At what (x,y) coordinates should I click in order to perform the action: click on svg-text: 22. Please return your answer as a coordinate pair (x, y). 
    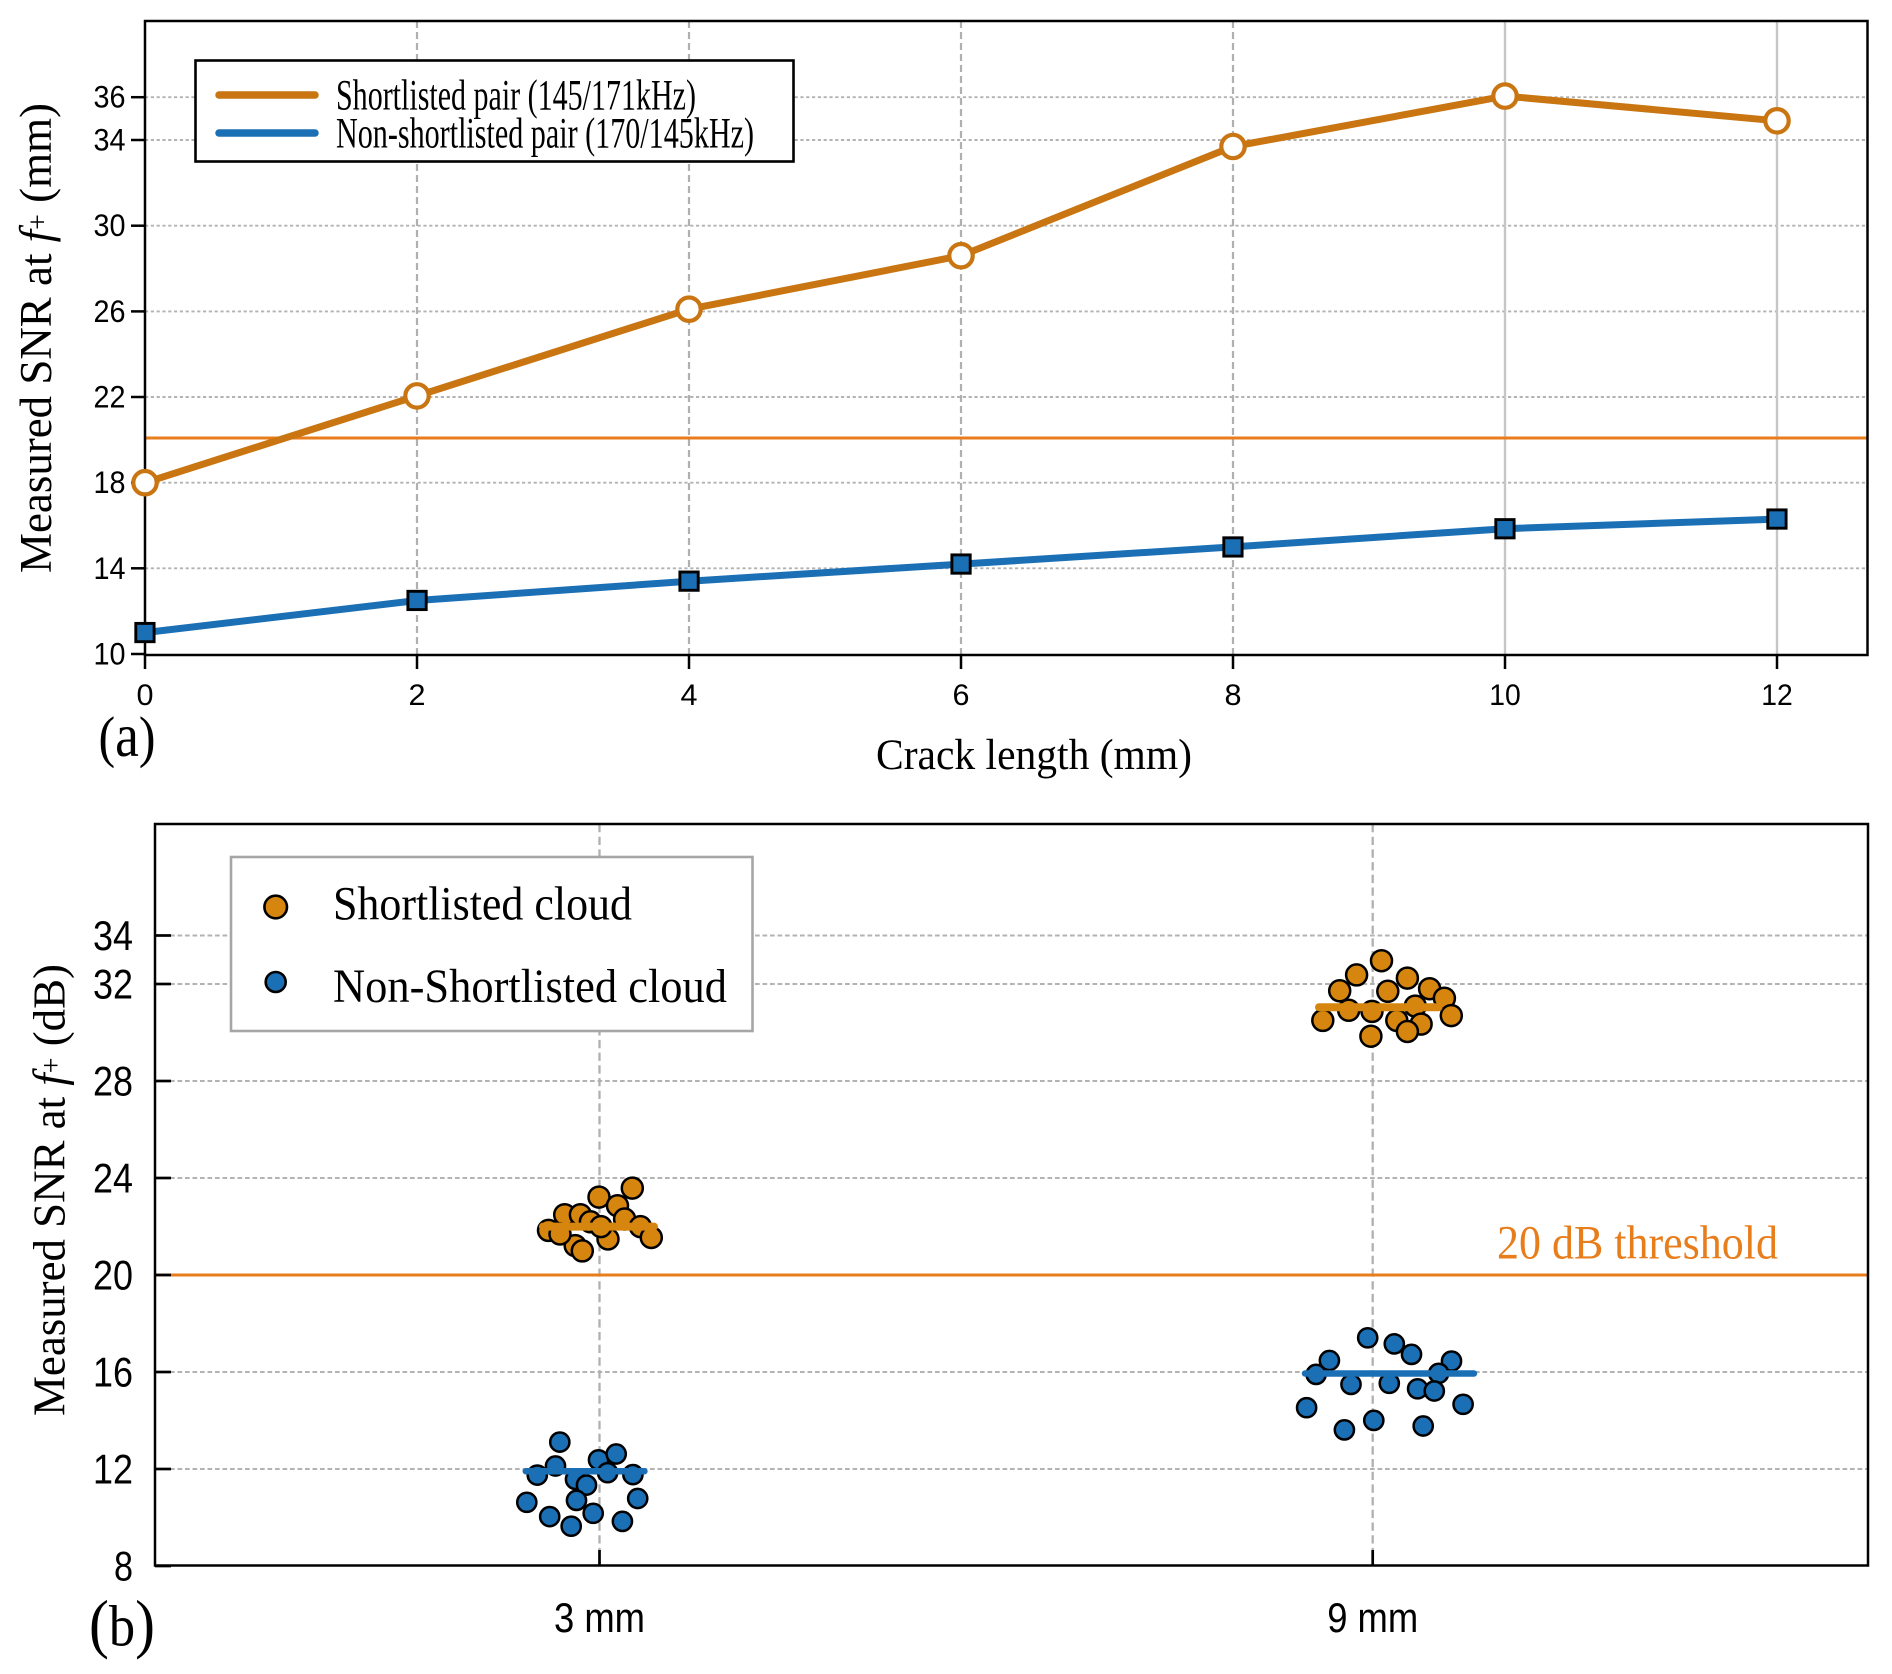
    Looking at the image, I should click on (110, 397).